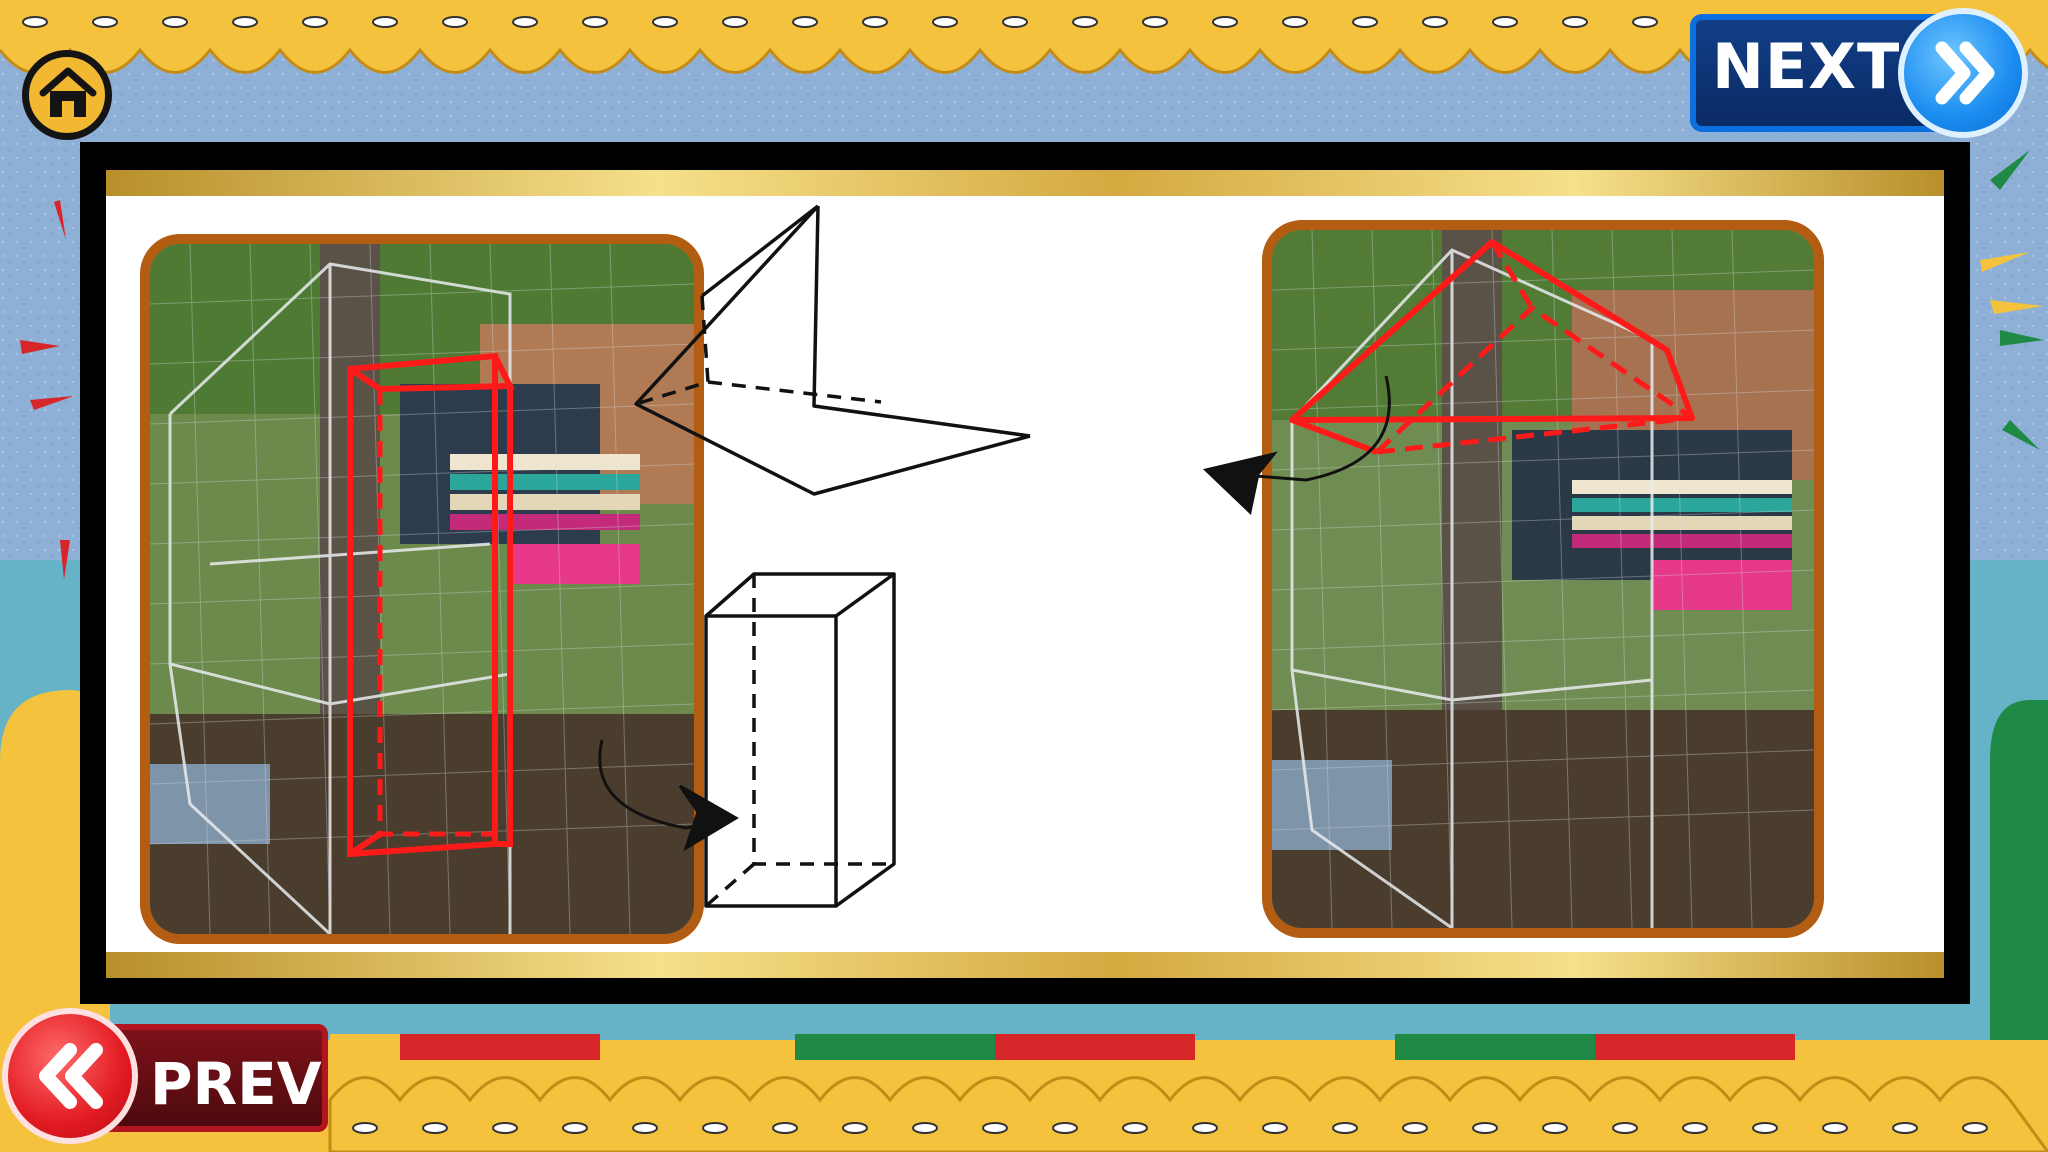 This screenshot has width=2048, height=1152. Describe the element at coordinates (68, 92) in the screenshot. I see `home-icon` at that location.